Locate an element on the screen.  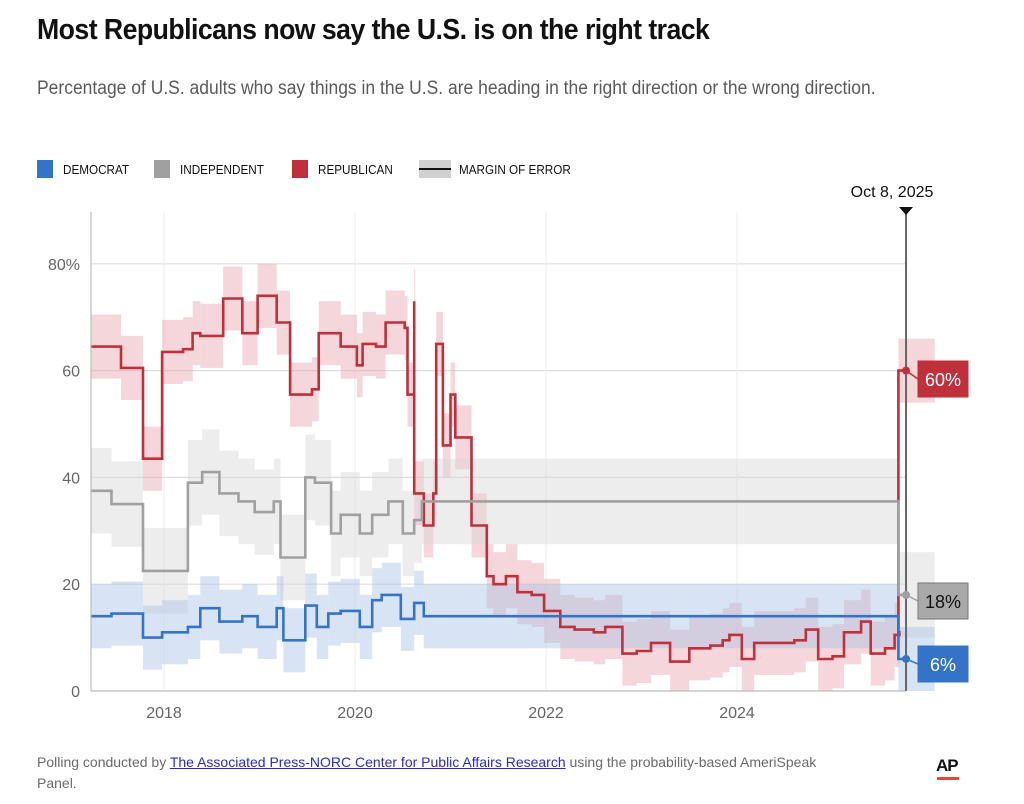
democrat-swatch is located at coordinates (45, 169).